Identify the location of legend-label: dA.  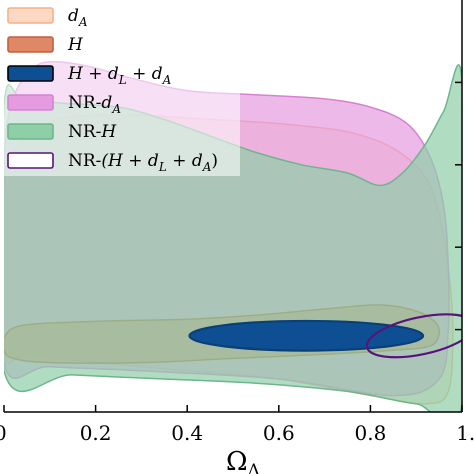
(78, 17).